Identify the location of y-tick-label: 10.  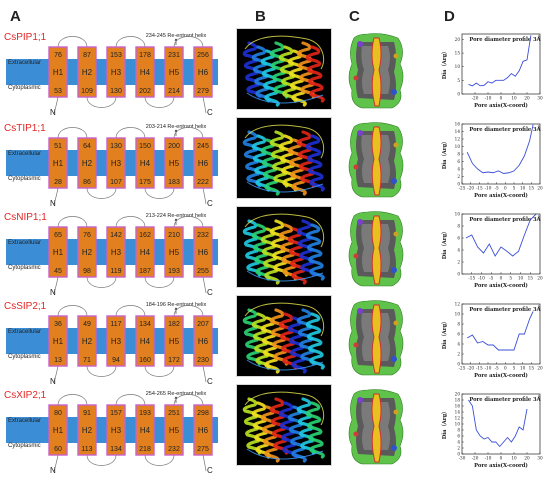
(458, 214).